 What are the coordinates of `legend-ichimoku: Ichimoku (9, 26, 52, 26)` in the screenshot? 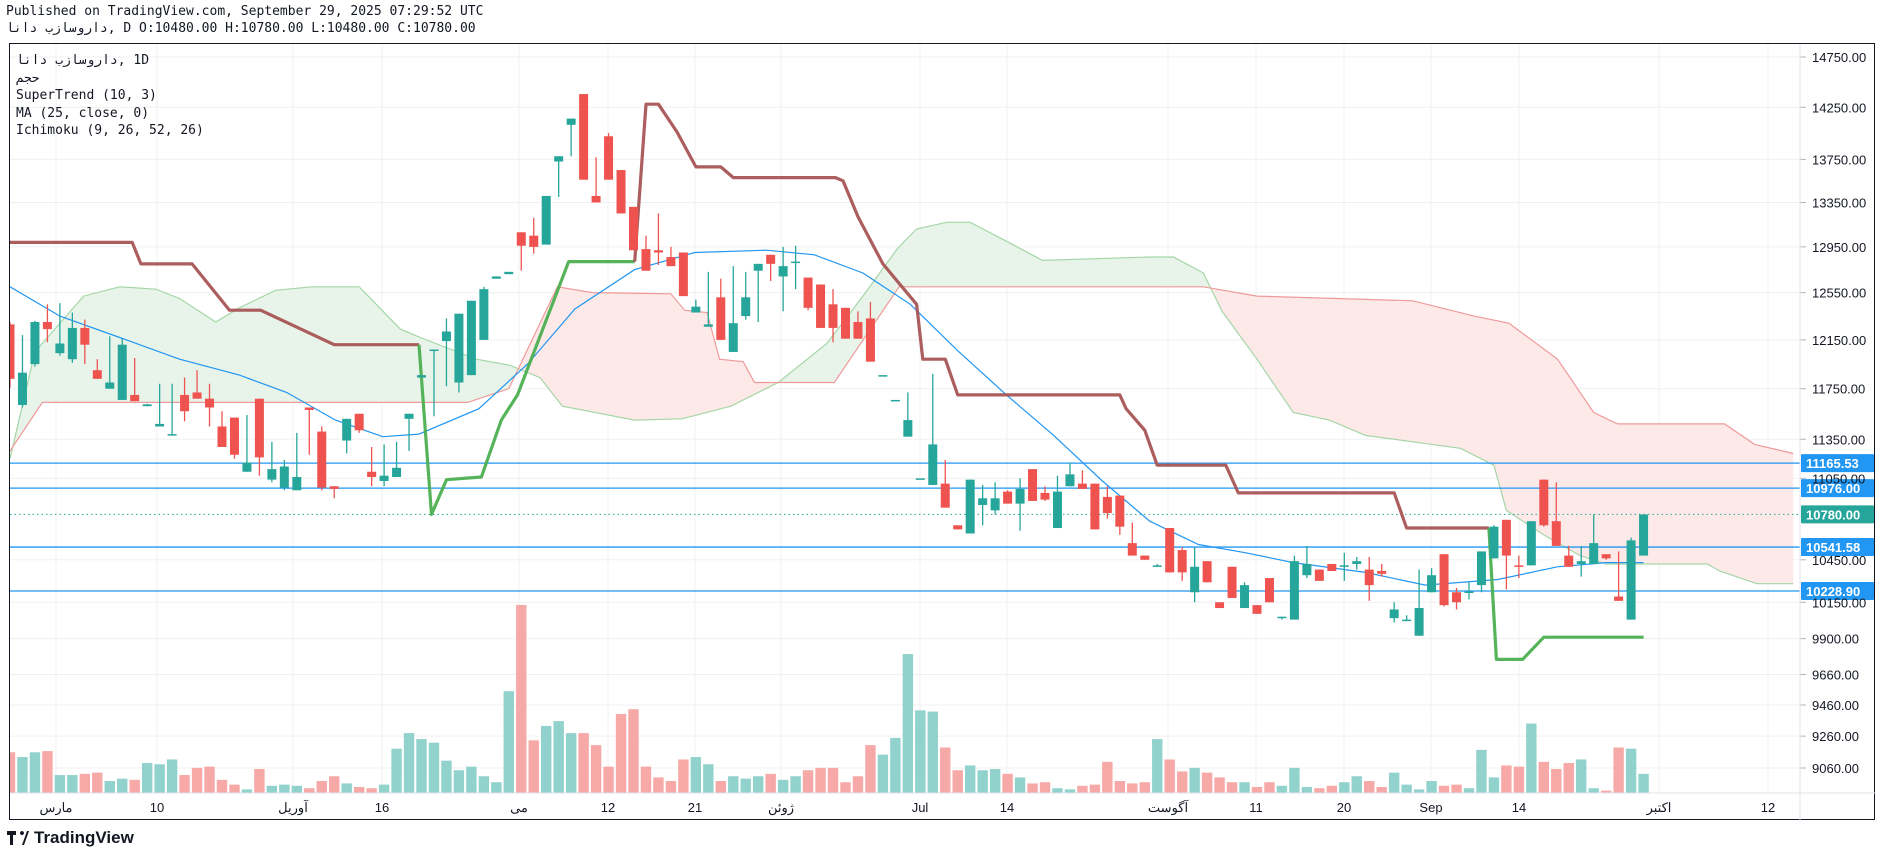 It's located at (110, 130).